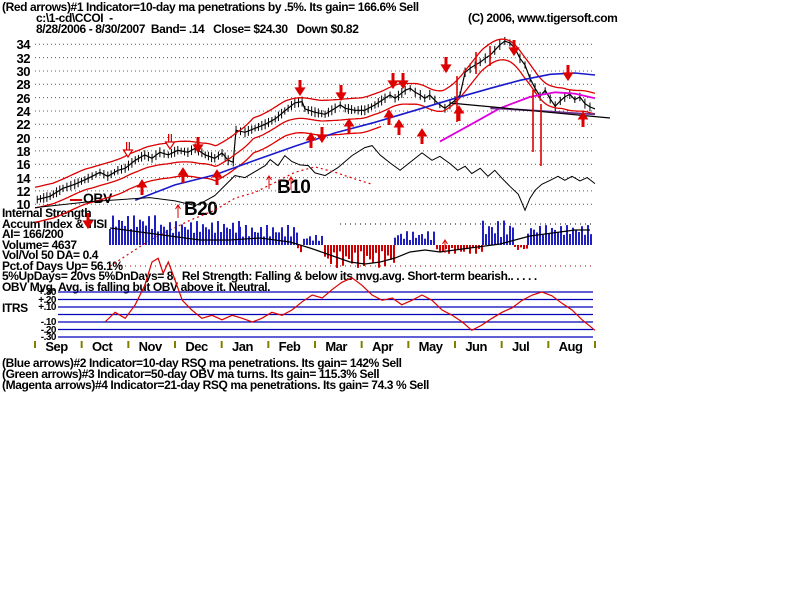 The height and width of the screenshot is (600, 800). I want to click on price-tick-24: 24, so click(23, 111).